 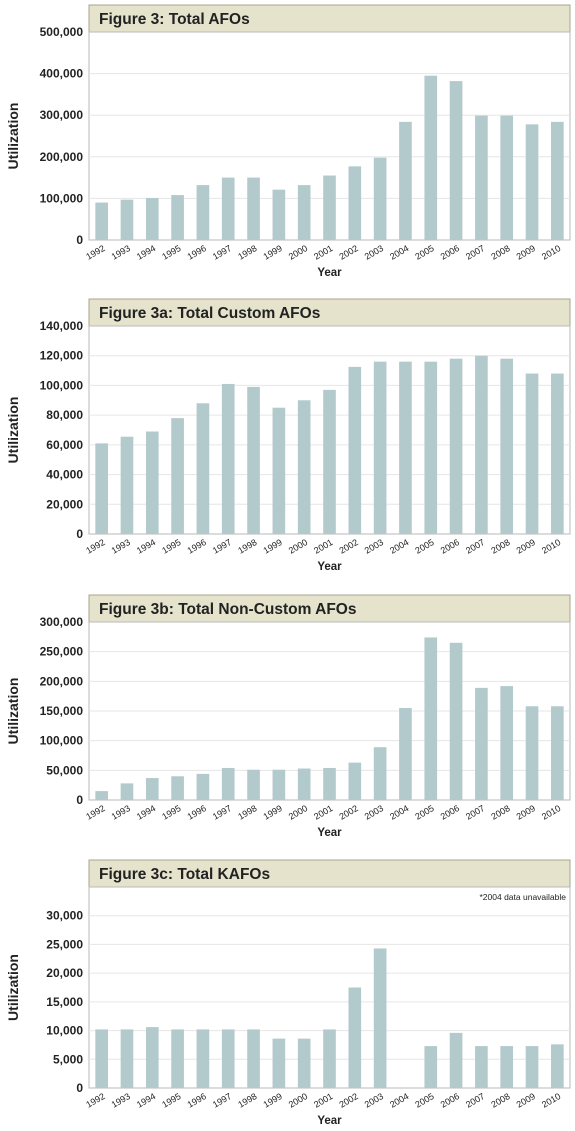 What do you see at coordinates (253, 460) in the screenshot?
I see `bar-1998` at bounding box center [253, 460].